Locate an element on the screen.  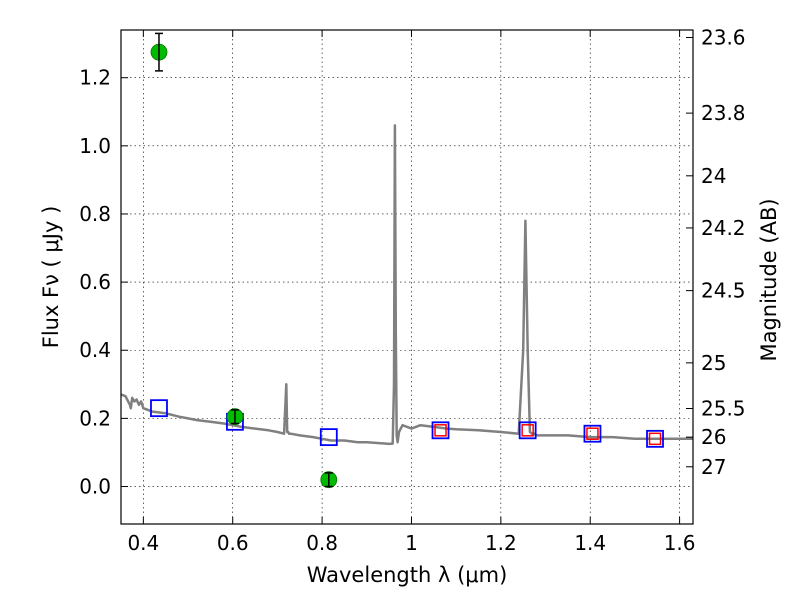
x-tick-label: 1.2 is located at coordinates (501, 543).